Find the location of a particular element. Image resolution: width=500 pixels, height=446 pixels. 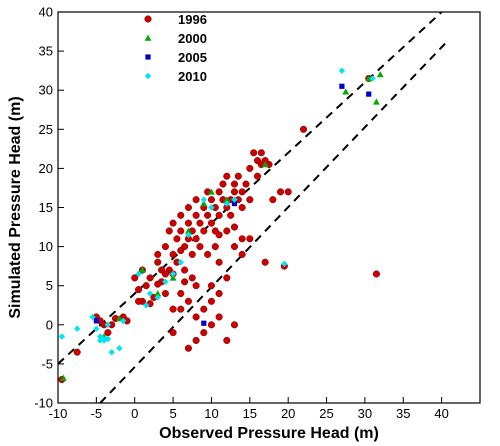

x-tick-label: 0 is located at coordinates (134, 413).